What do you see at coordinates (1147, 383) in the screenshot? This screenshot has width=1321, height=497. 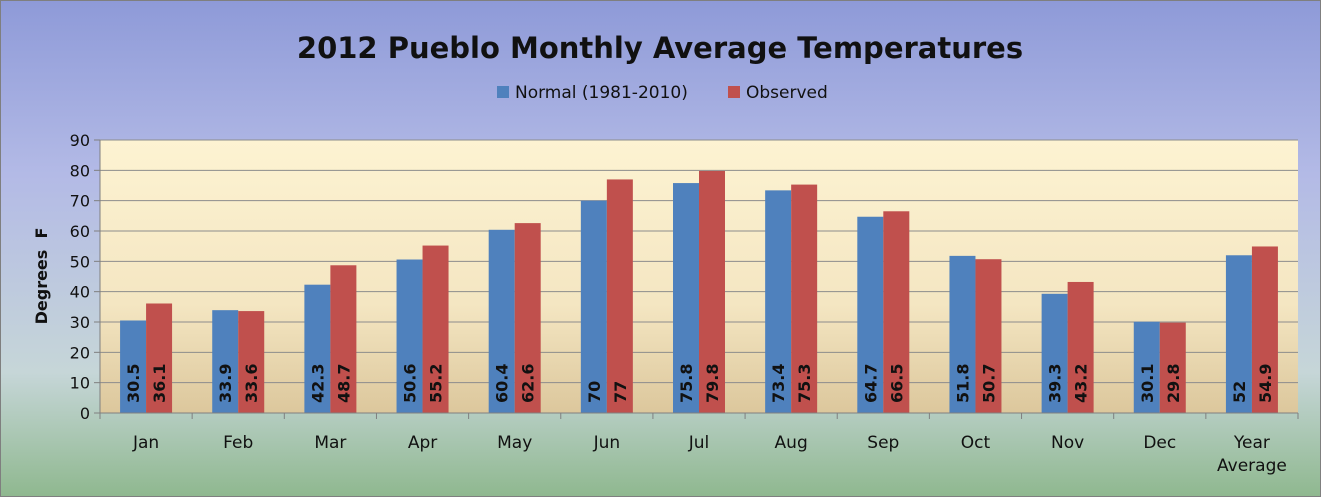 I see `data-label: 30.1` at bounding box center [1147, 383].